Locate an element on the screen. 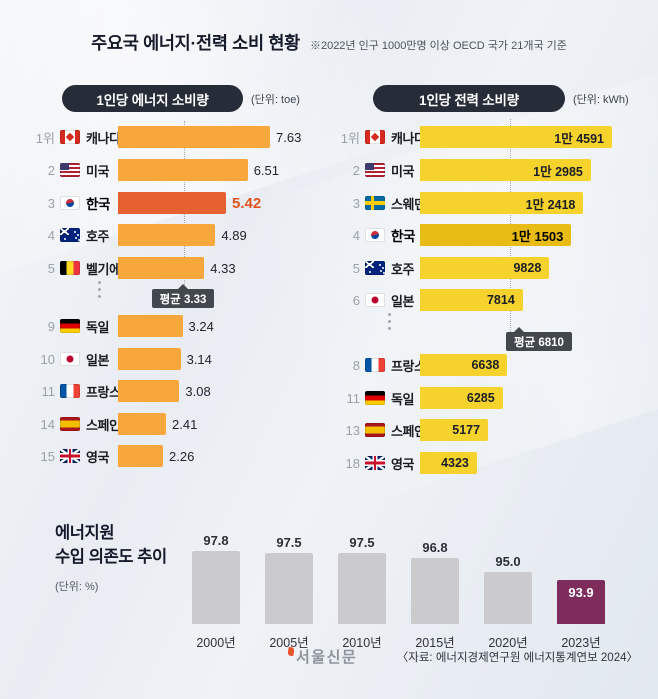  import-bar-column: 97.5 is located at coordinates (362, 579).